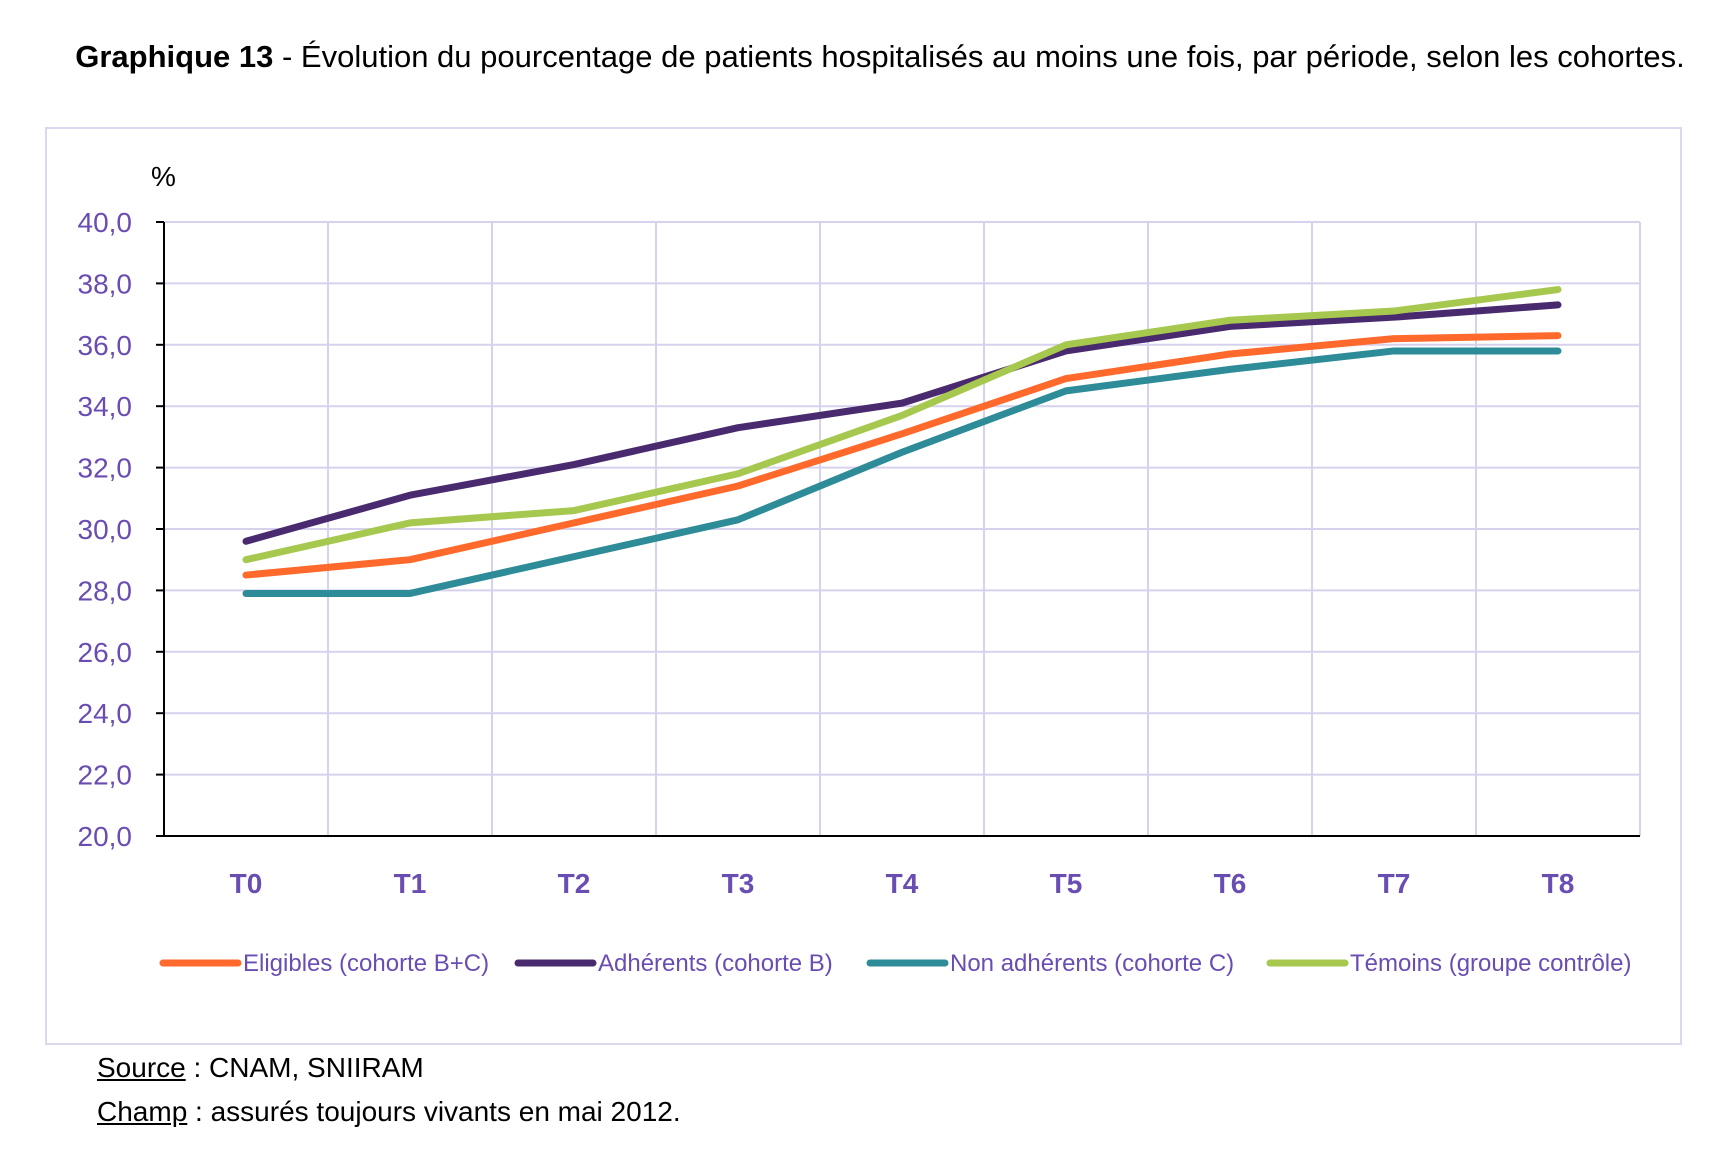 The height and width of the screenshot is (1166, 1726). What do you see at coordinates (105, 836) in the screenshot?
I see `y-tick-label: 20,0` at bounding box center [105, 836].